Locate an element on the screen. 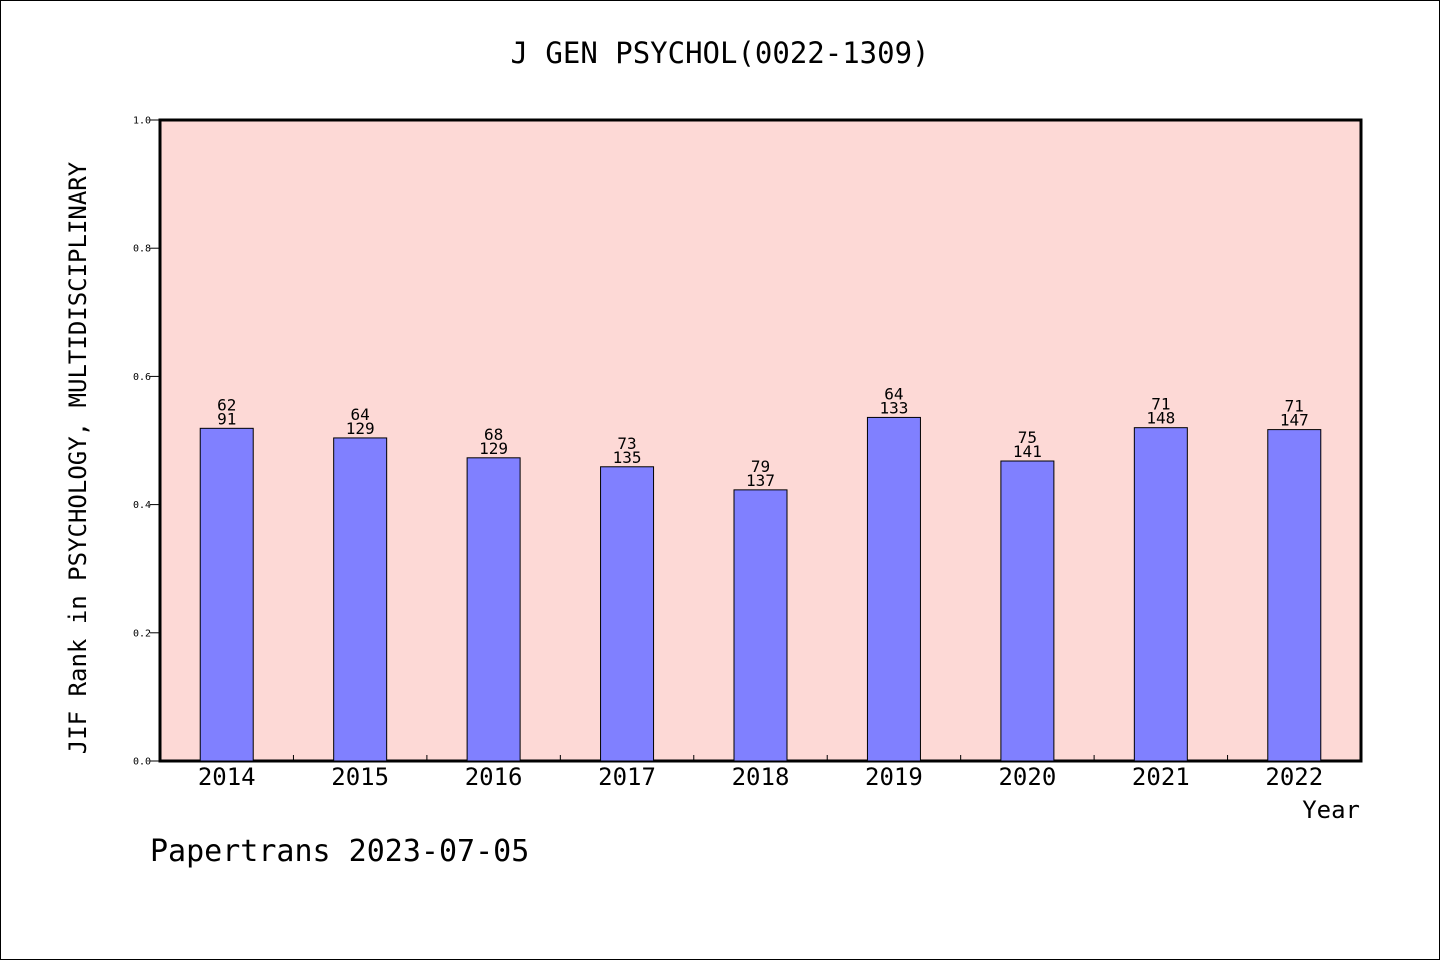  y-tick-label: 0.4 is located at coordinates (142, 505).